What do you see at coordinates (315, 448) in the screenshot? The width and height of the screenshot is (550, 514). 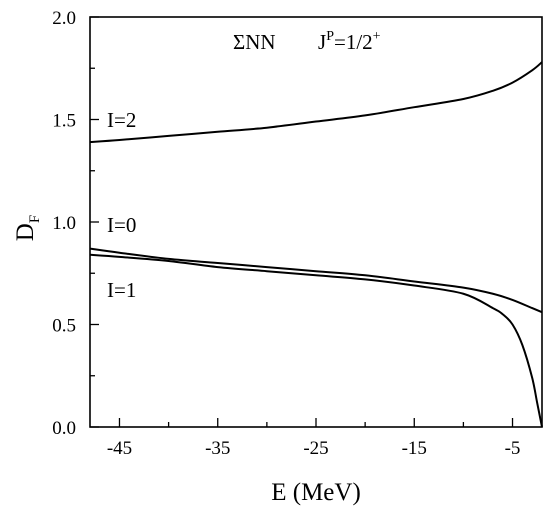 I see `x-tick-label: -25` at bounding box center [315, 448].